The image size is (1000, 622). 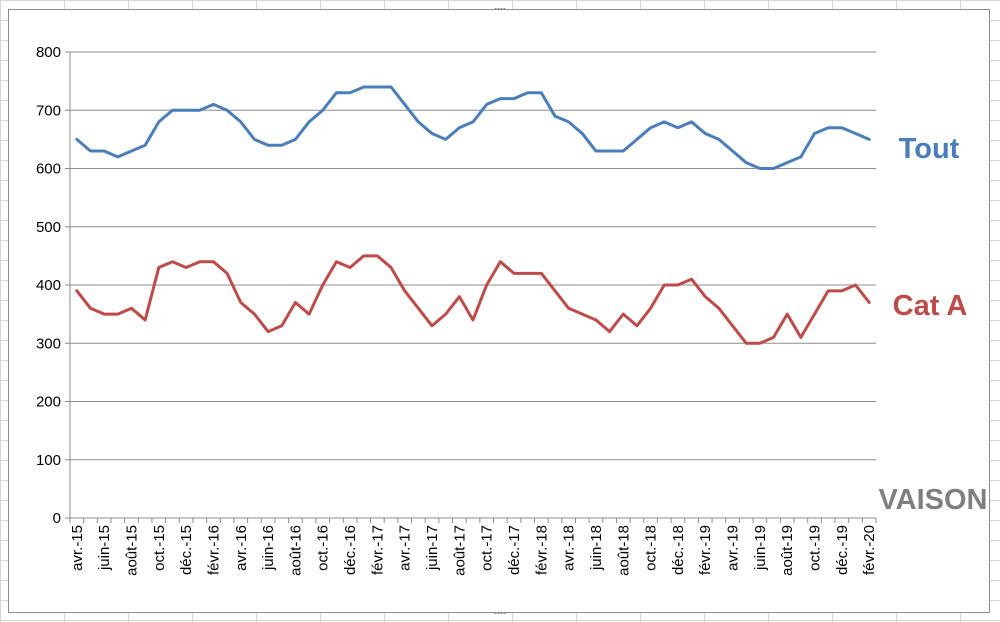 What do you see at coordinates (48, 460) in the screenshot?
I see `y-tick-label: 100` at bounding box center [48, 460].